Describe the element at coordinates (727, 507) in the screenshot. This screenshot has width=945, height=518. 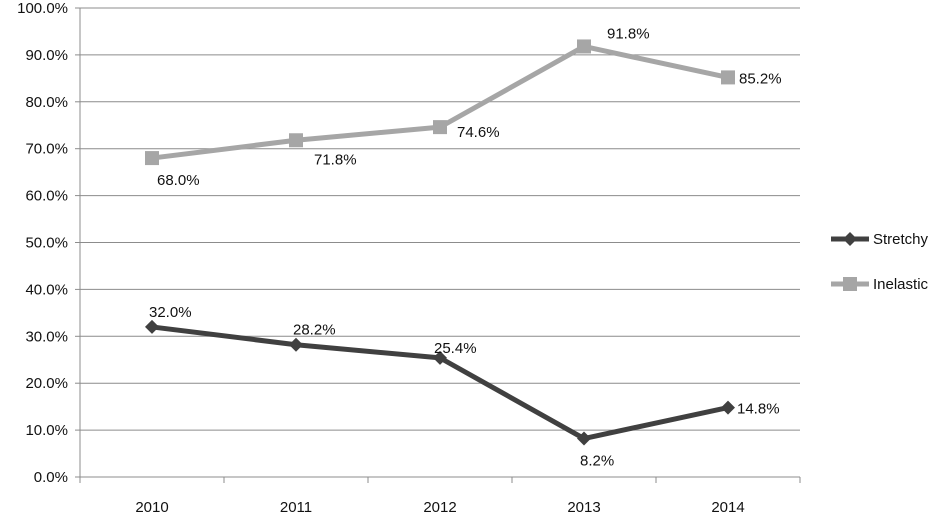
I see `x-tick-label: 2014` at that location.